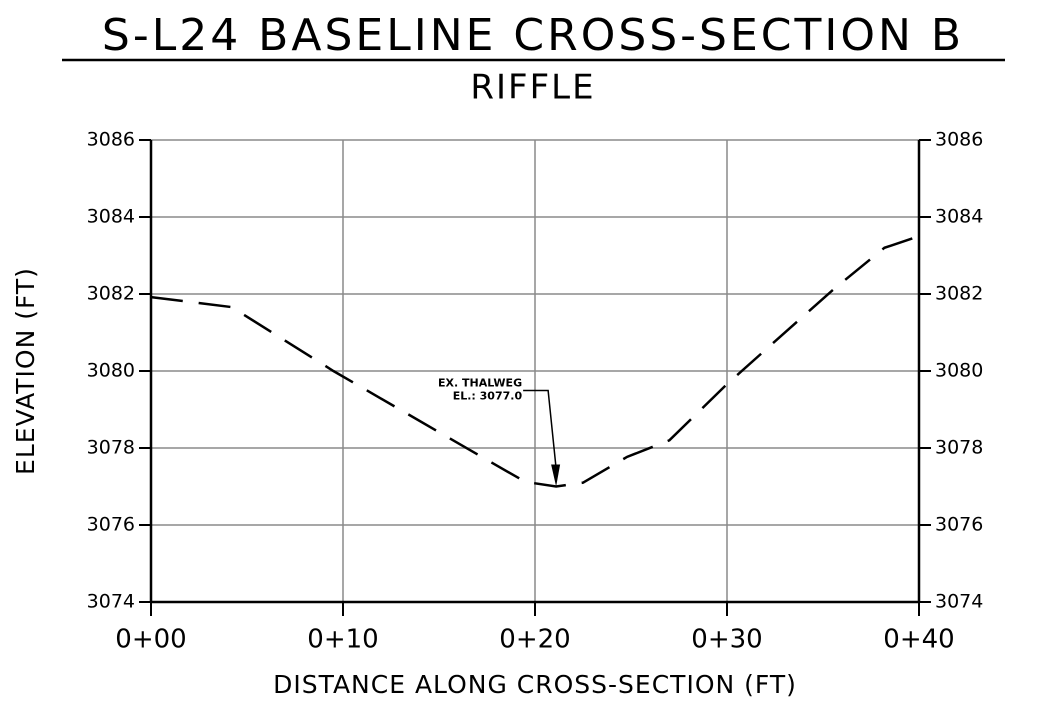 The height and width of the screenshot is (719, 1045). Describe the element at coordinates (488, 396) in the screenshot. I see `annotation-text: EL.: 3077.0` at that location.